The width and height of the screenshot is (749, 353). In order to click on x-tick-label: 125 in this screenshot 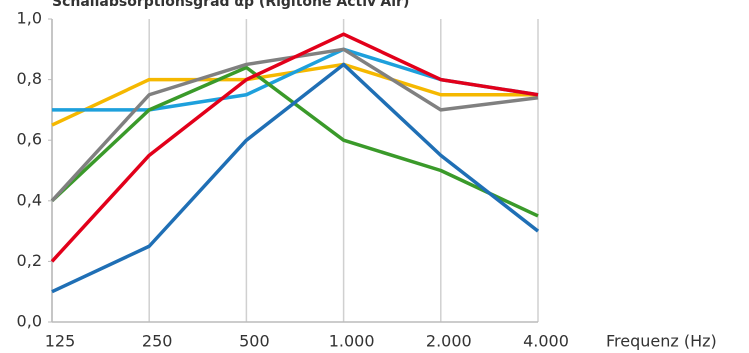, I will do `click(60, 341)`.